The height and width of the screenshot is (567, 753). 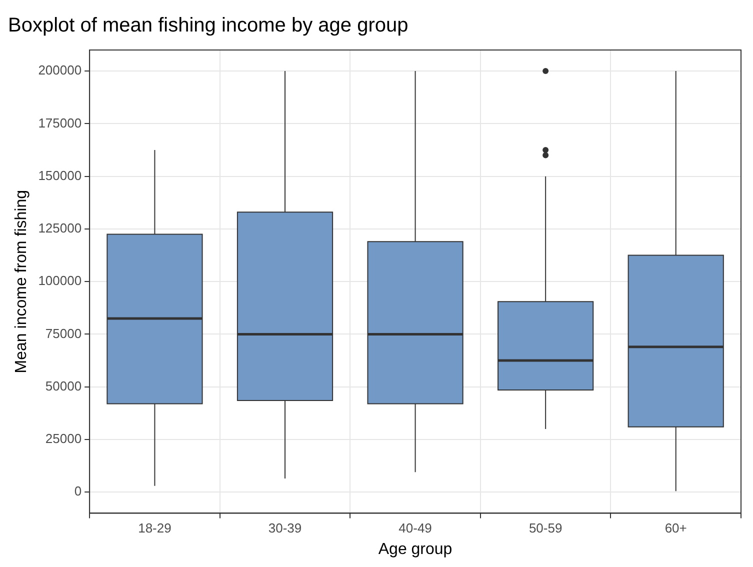 I want to click on y-tick-label: 100000, so click(x=60, y=280).